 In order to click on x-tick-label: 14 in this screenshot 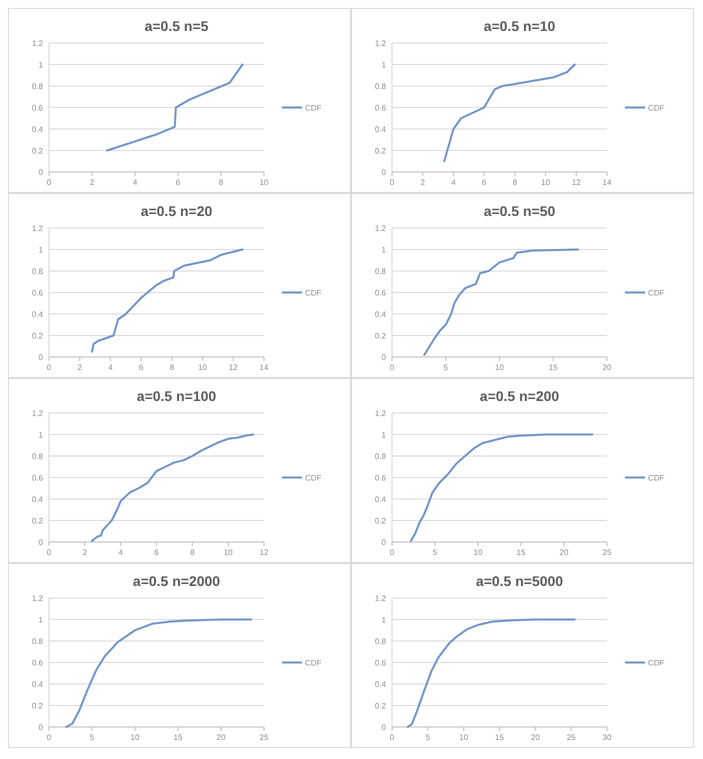, I will do `click(607, 182)`.